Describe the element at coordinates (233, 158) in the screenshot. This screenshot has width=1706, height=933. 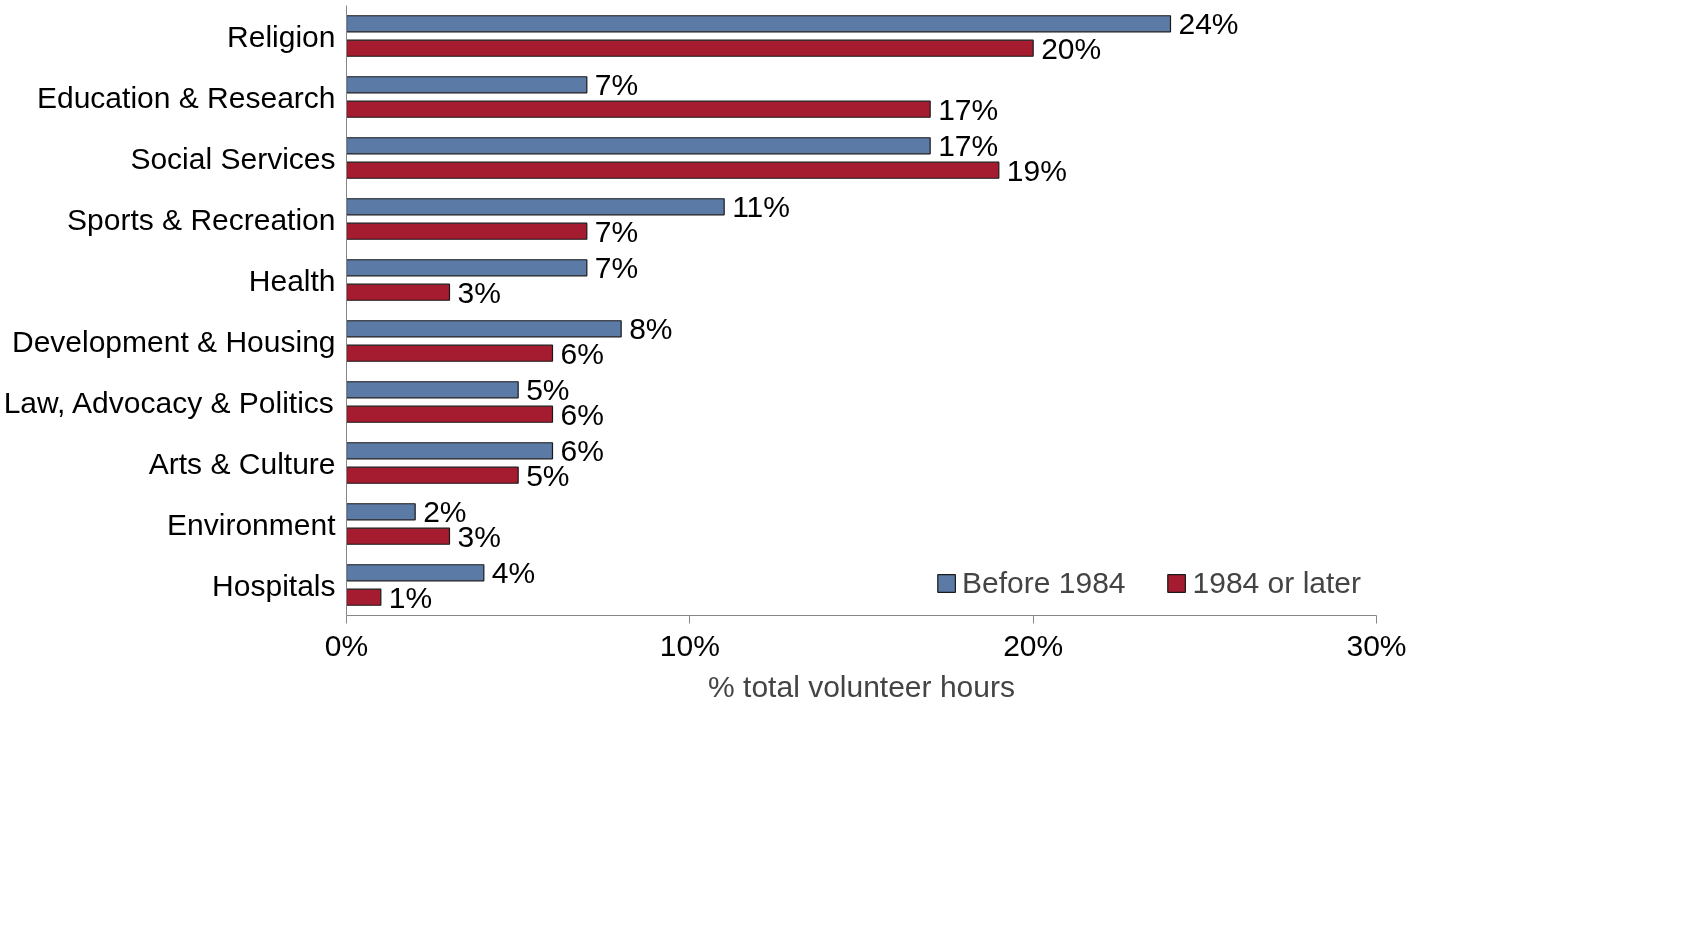
I see `y-tick-label: Social Services` at that location.